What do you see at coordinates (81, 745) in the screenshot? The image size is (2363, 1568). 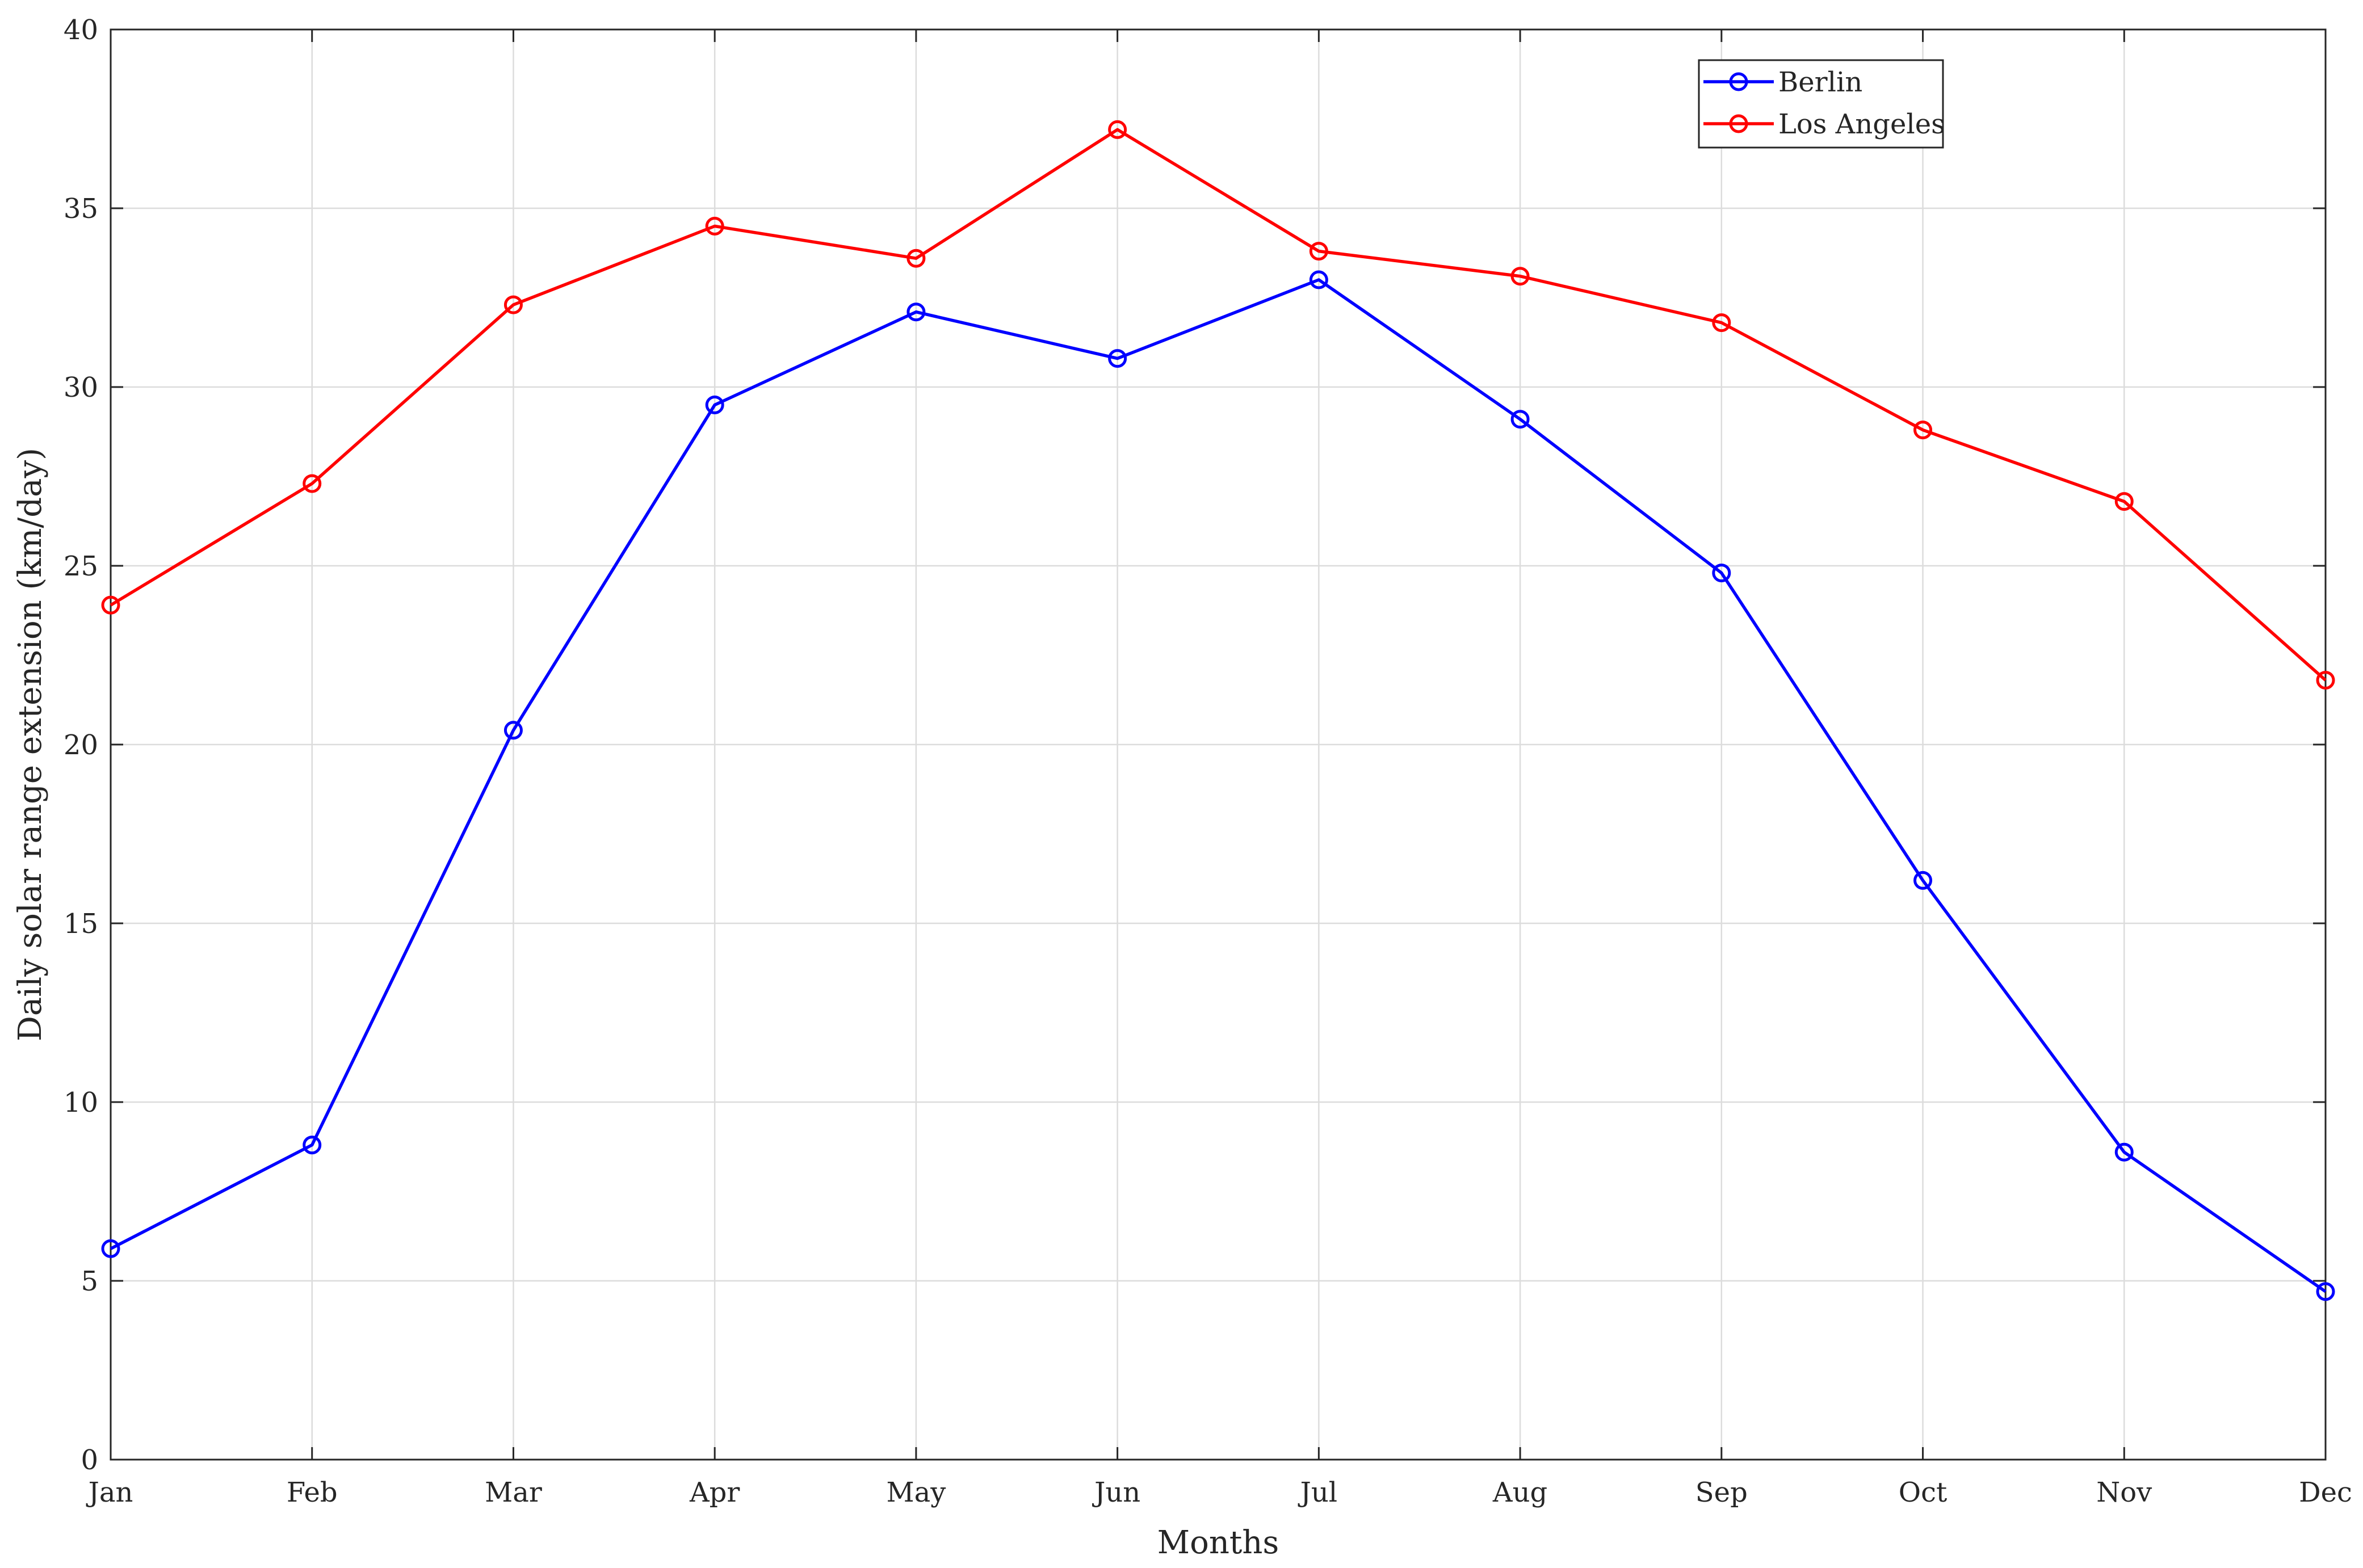 I see `y-tick-label: 20` at bounding box center [81, 745].